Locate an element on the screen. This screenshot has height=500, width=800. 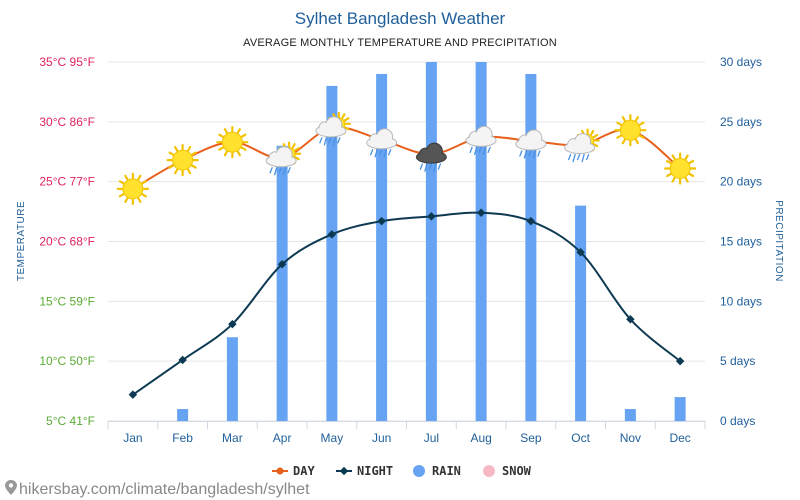
y-right-tick-label: 10 days is located at coordinates (741, 301).